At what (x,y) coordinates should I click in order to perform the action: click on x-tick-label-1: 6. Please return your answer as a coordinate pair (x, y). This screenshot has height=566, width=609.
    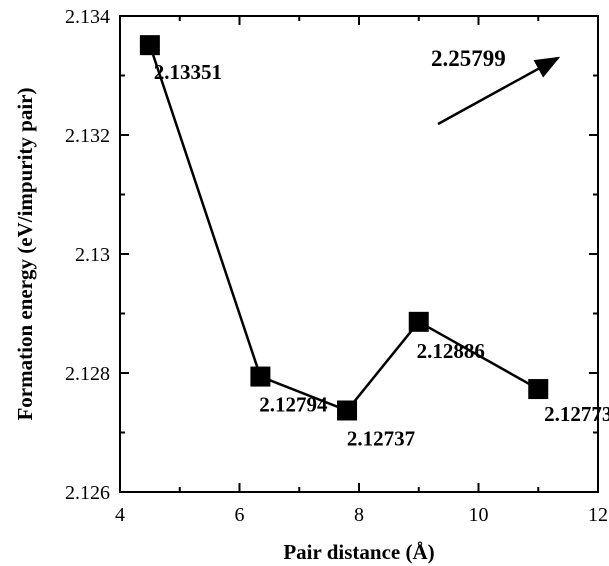
    Looking at the image, I should click on (240, 515).